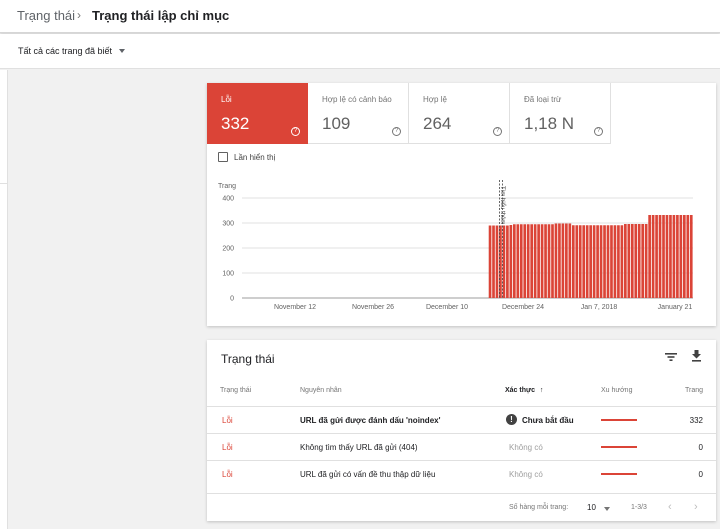 The height and width of the screenshot is (529, 720). Describe the element at coordinates (696, 420) in the screenshot. I see `pages-cell: 332` at that location.